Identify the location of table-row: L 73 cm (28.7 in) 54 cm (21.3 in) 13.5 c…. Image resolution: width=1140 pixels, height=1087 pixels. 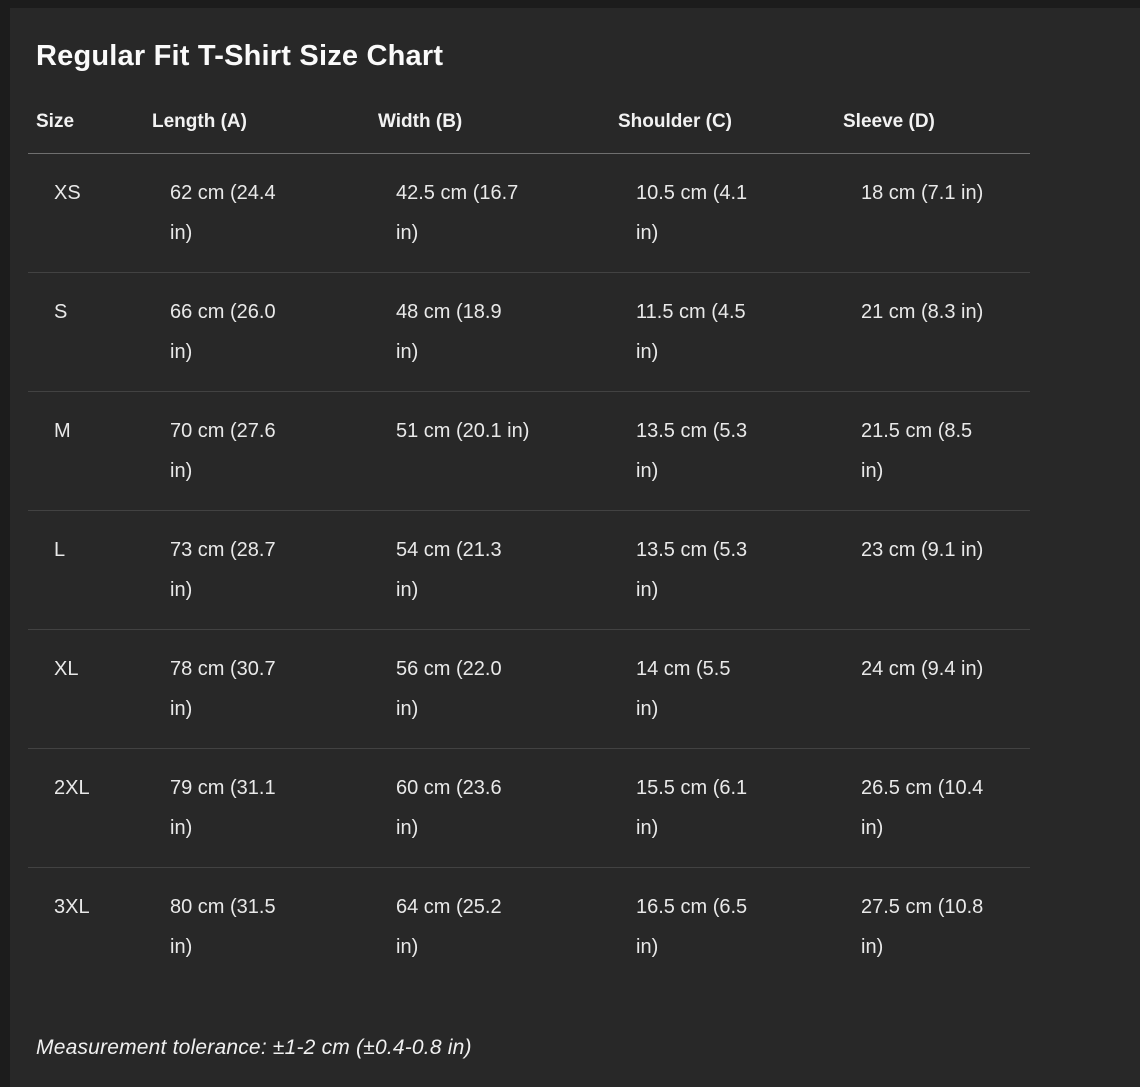
(529, 570).